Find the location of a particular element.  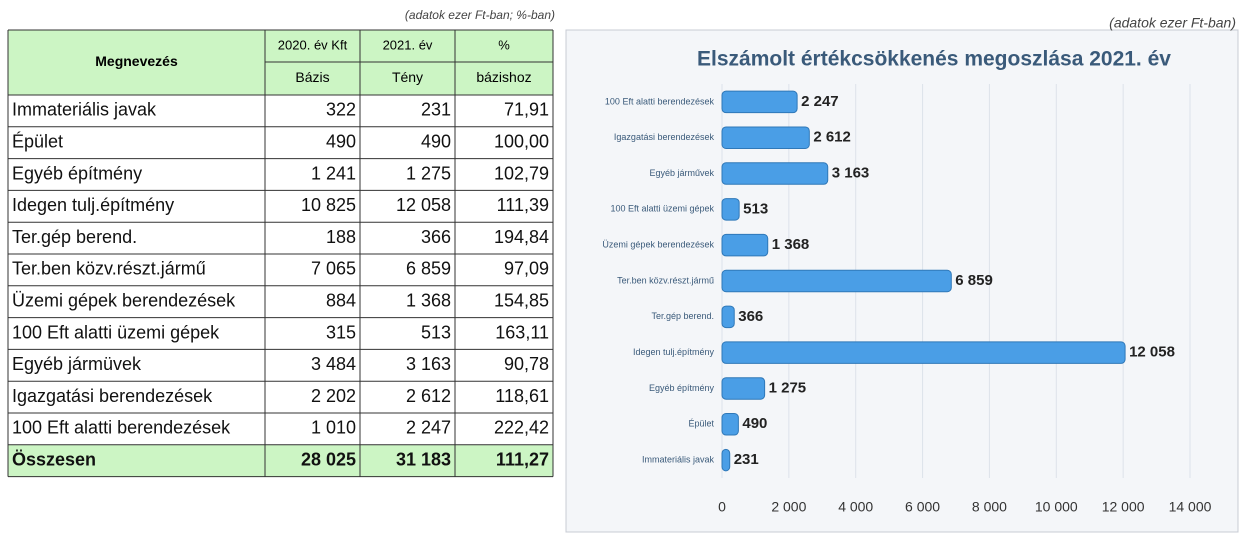

table-cell: 2 612 is located at coordinates (428, 396).